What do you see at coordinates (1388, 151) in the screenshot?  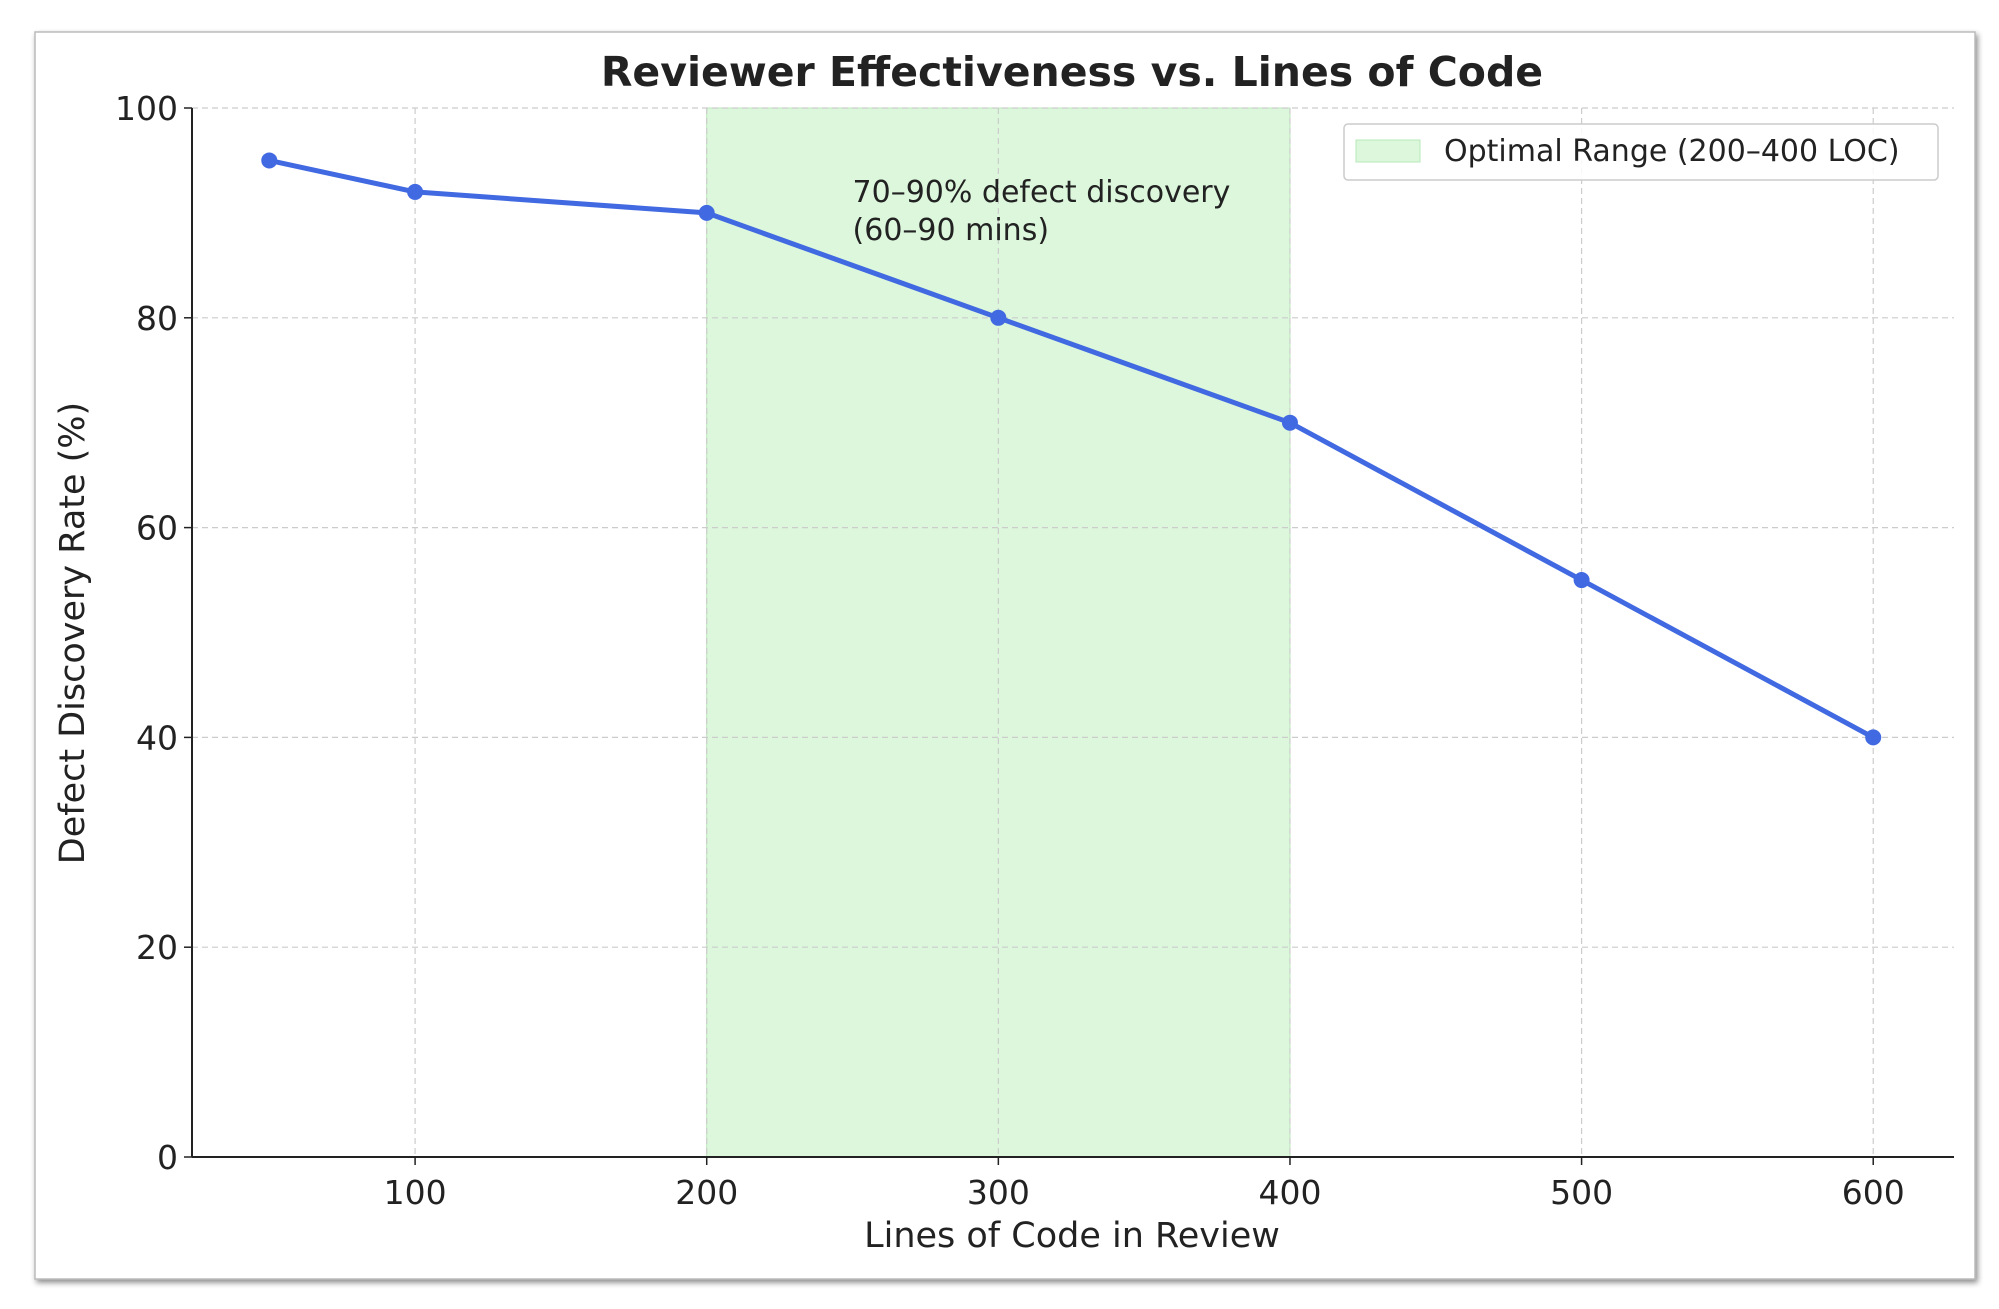 I see `legend-swatch` at bounding box center [1388, 151].